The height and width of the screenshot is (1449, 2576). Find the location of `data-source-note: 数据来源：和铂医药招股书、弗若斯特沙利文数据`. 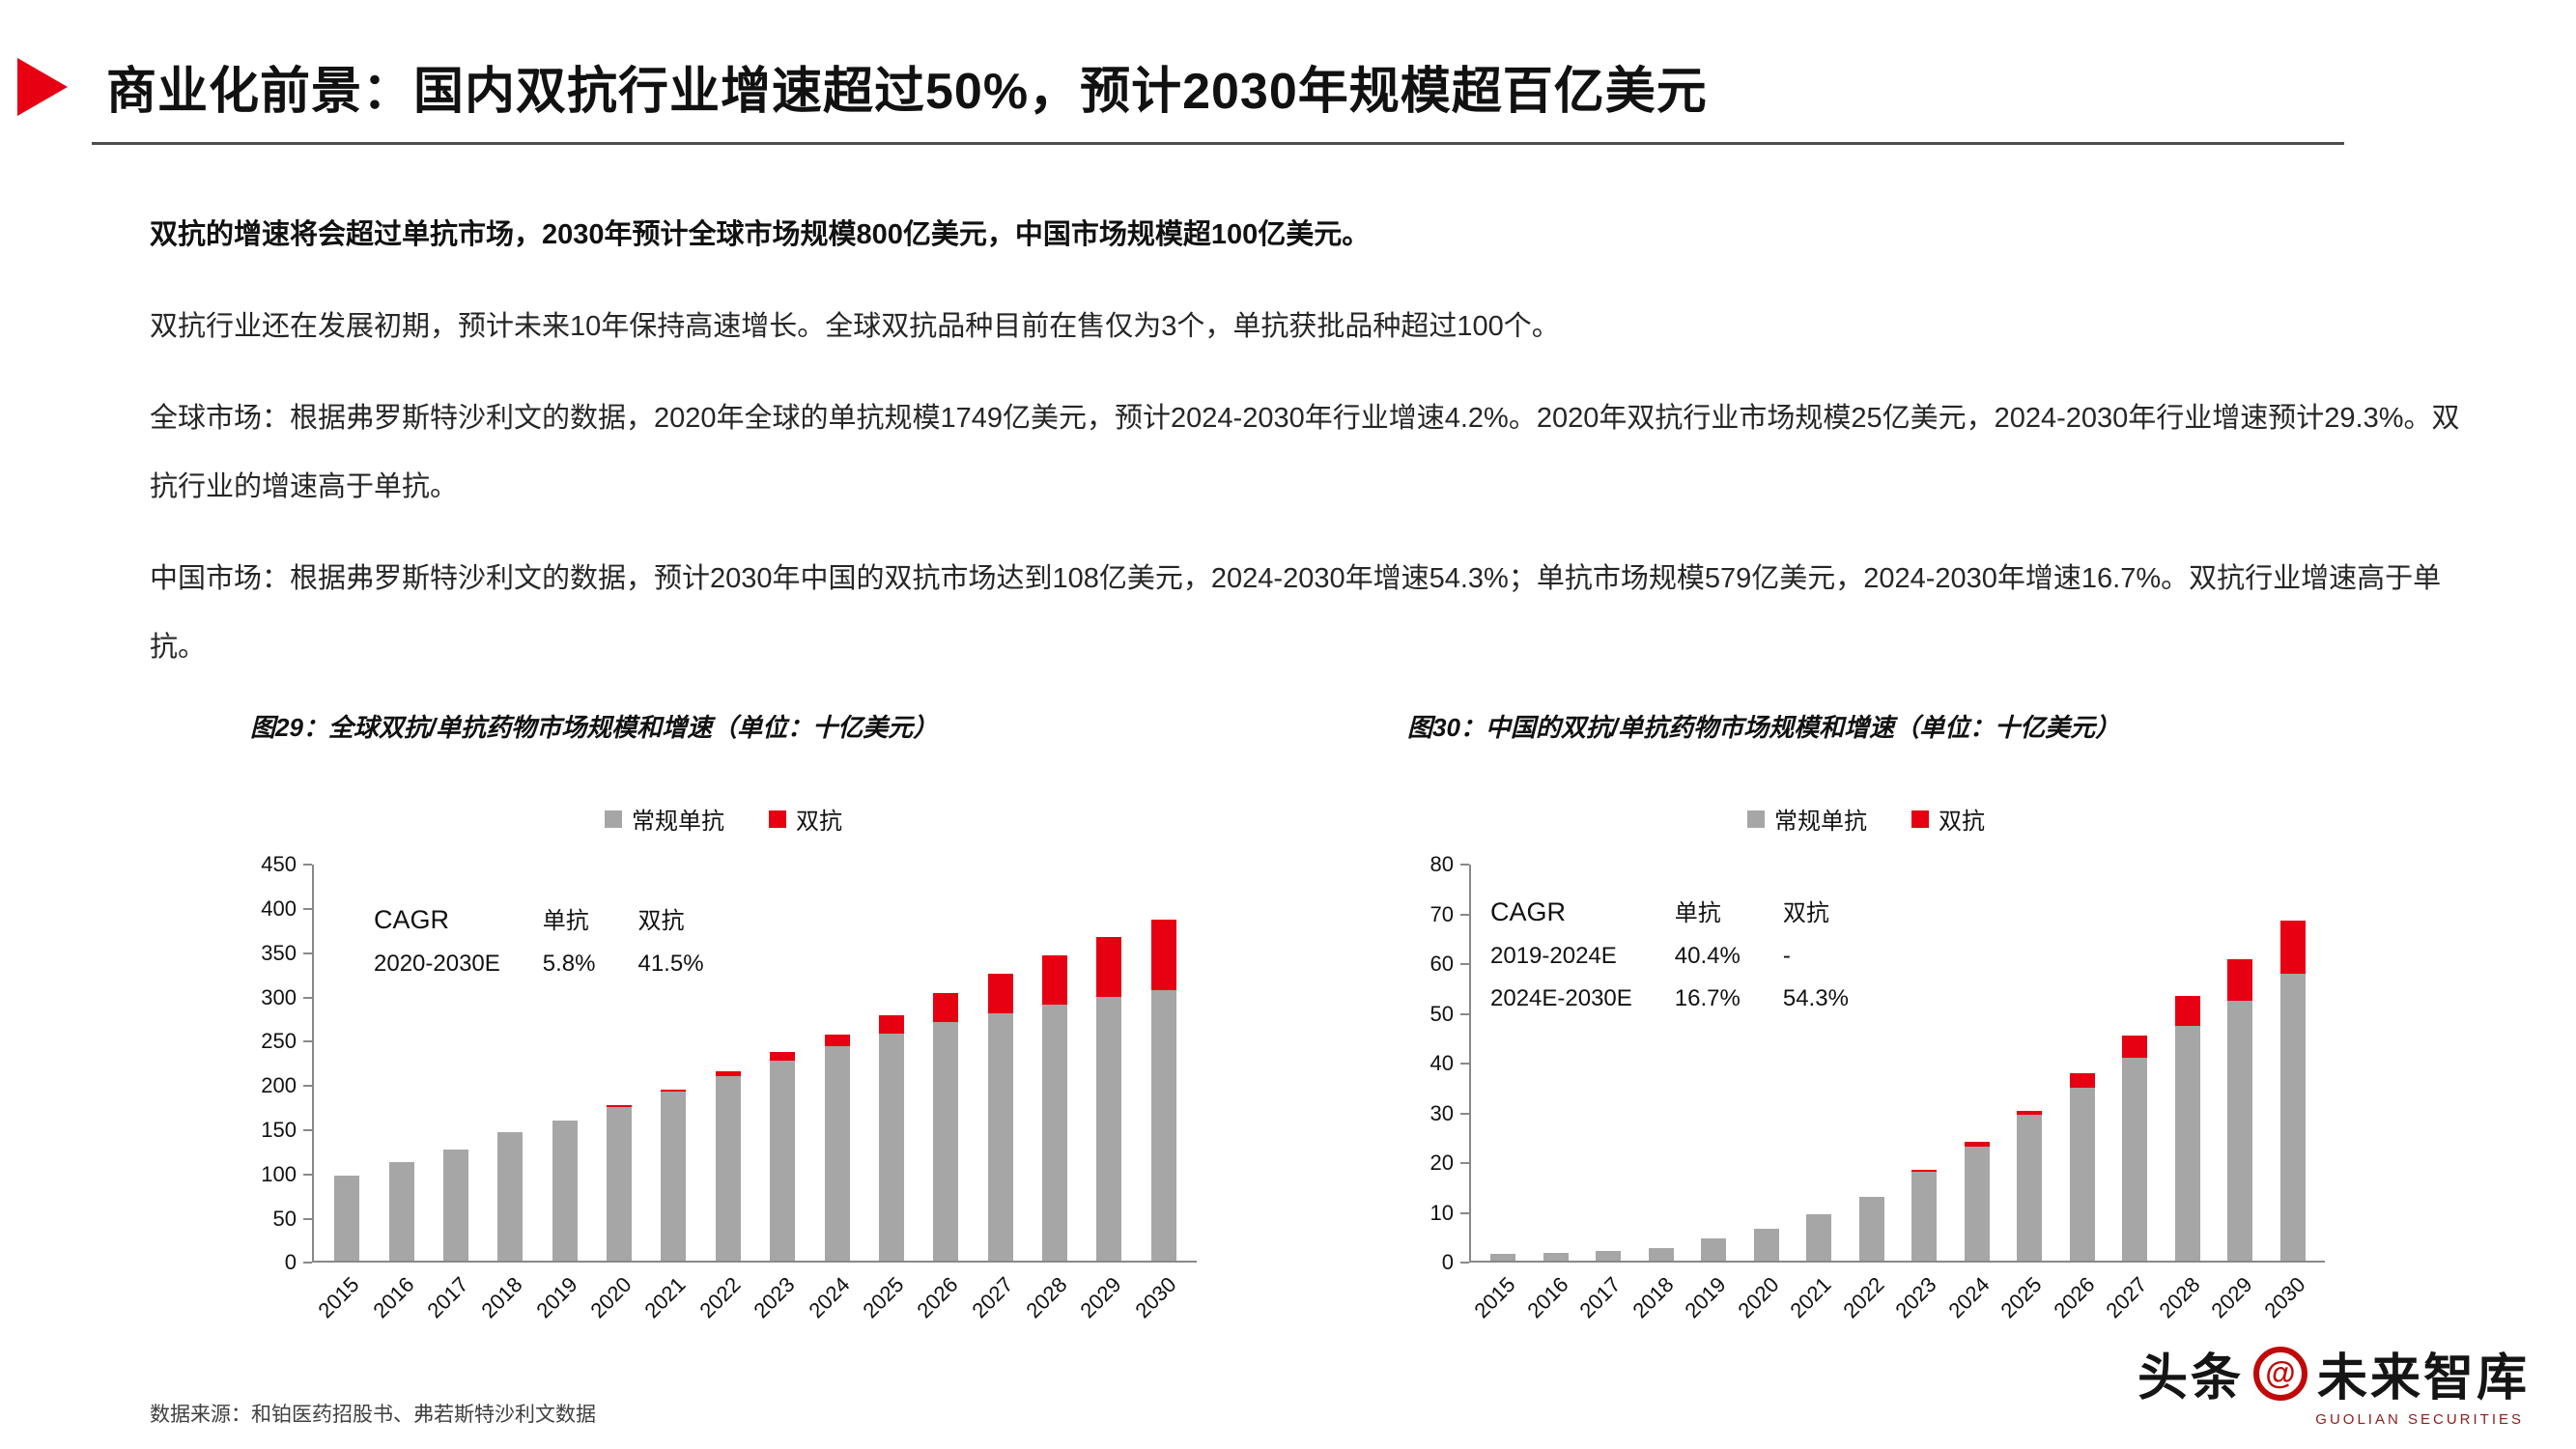

data-source-note: 数据来源：和铂医药招股书、弗若斯特沙利文数据 is located at coordinates (373, 1415).